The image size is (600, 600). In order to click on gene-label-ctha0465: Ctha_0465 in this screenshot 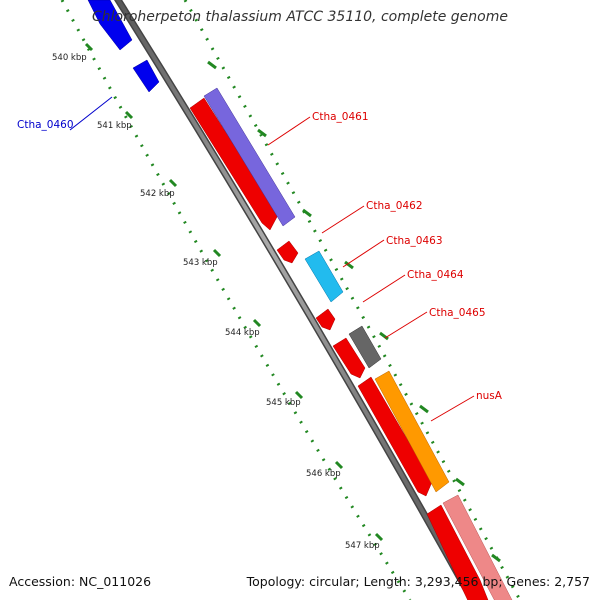, I will do `click(457, 313)`.